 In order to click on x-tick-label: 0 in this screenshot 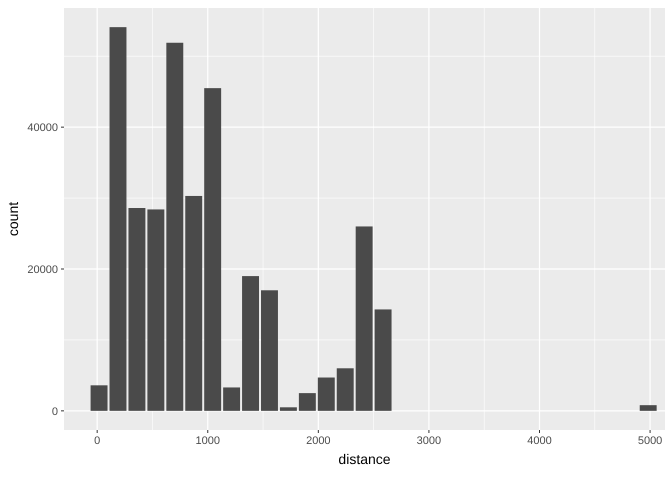, I will do `click(97, 441)`.